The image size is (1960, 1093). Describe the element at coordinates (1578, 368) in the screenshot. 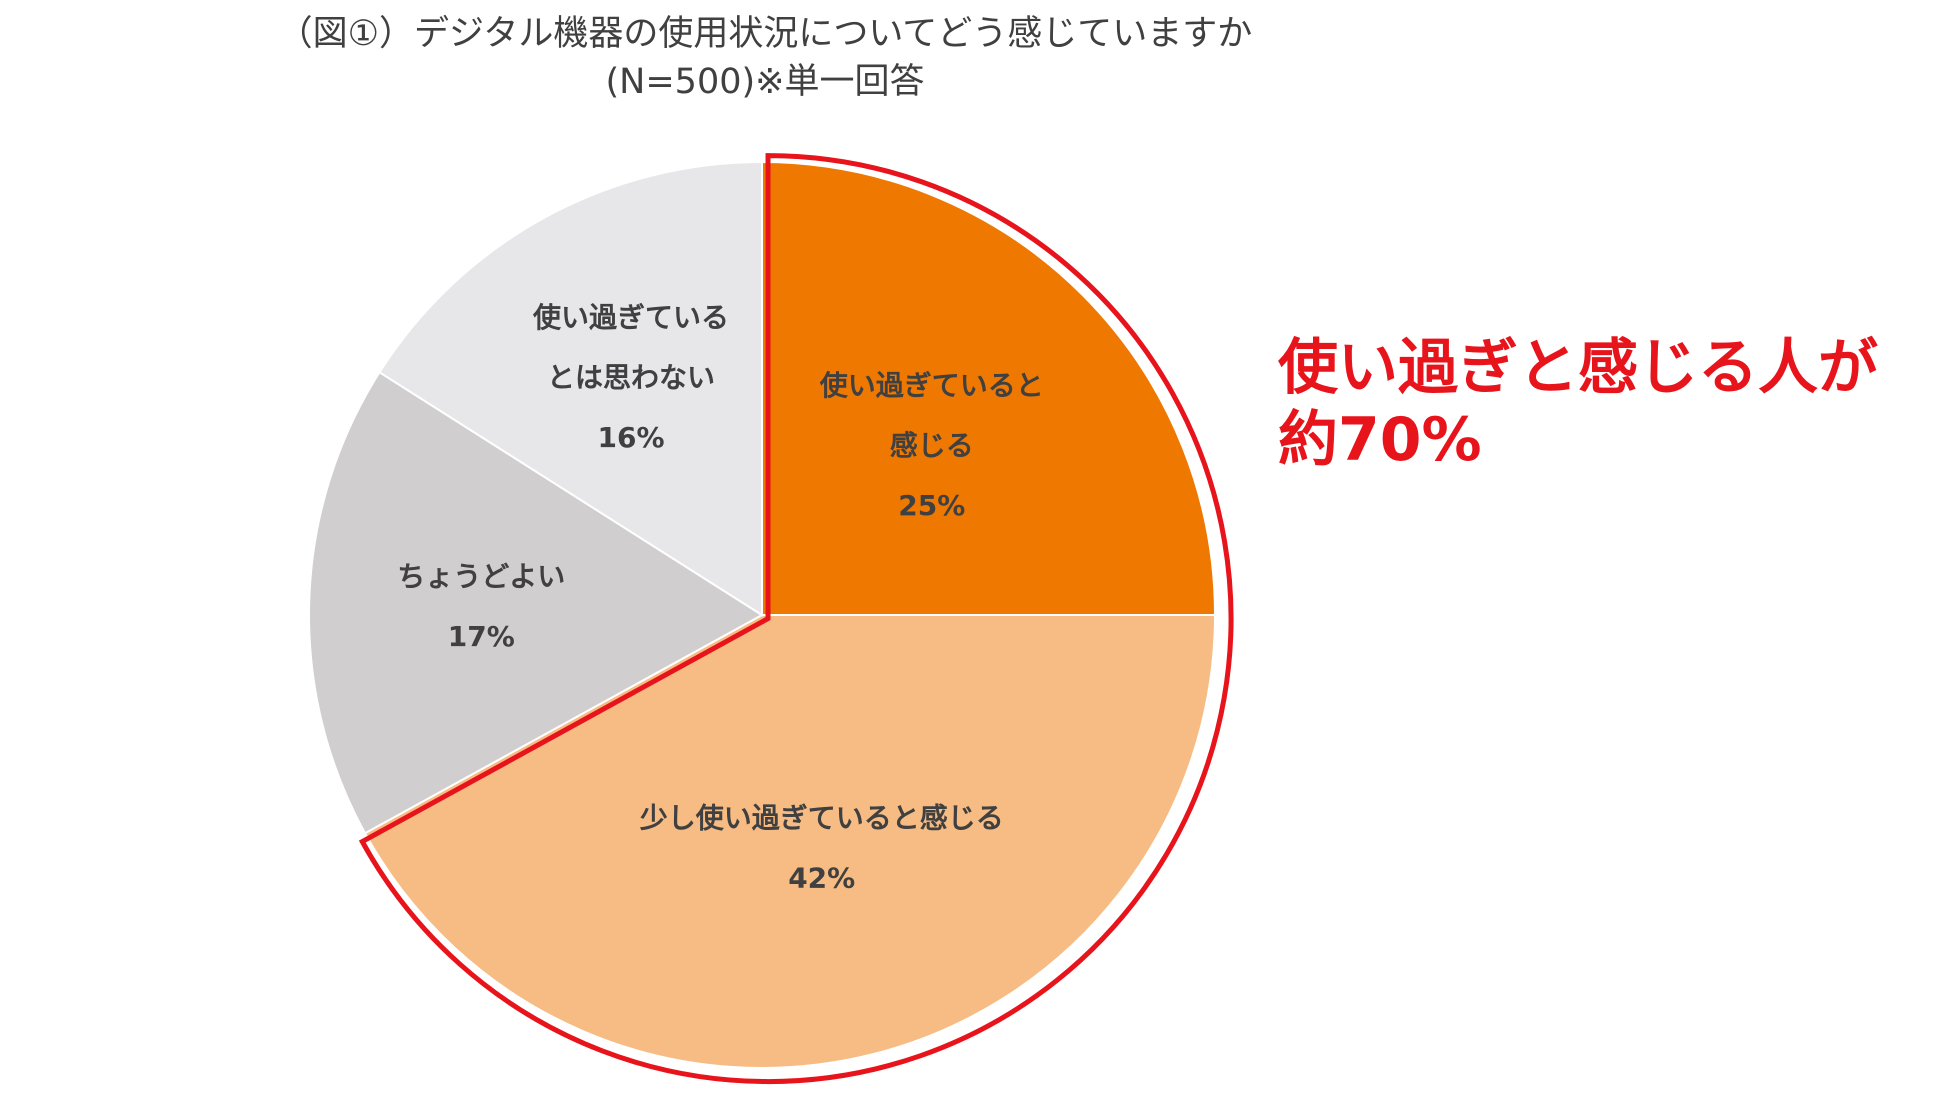

I see `callout-line-1: 使い過ぎと感じる人が` at that location.